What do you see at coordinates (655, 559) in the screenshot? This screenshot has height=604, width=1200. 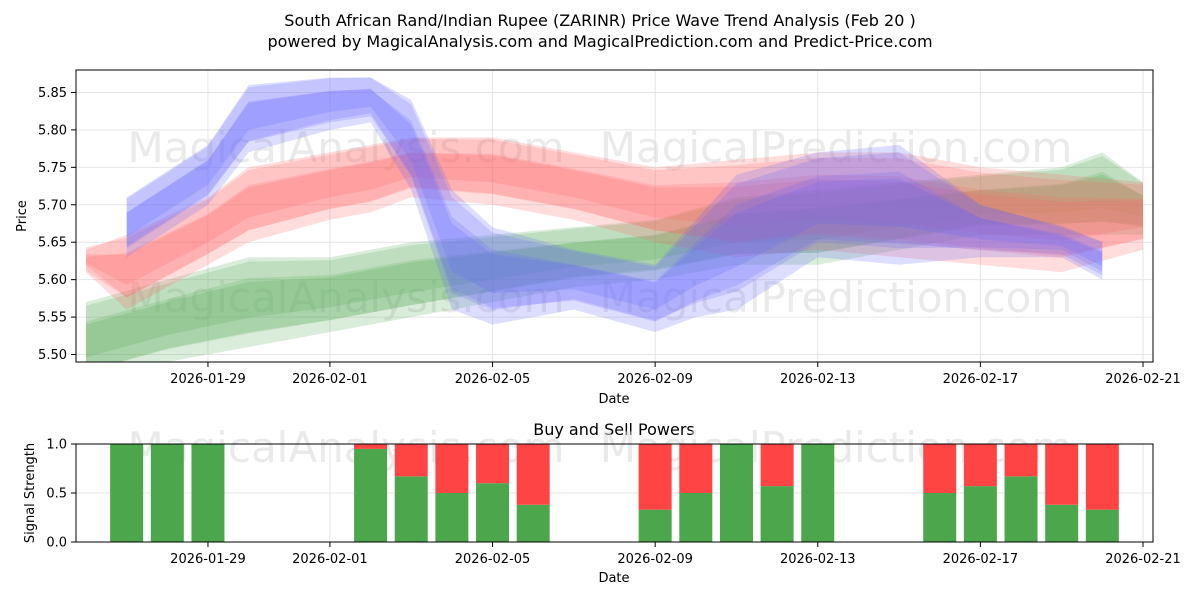 I see `signal-x-tick-label: 2026-02-09` at bounding box center [655, 559].